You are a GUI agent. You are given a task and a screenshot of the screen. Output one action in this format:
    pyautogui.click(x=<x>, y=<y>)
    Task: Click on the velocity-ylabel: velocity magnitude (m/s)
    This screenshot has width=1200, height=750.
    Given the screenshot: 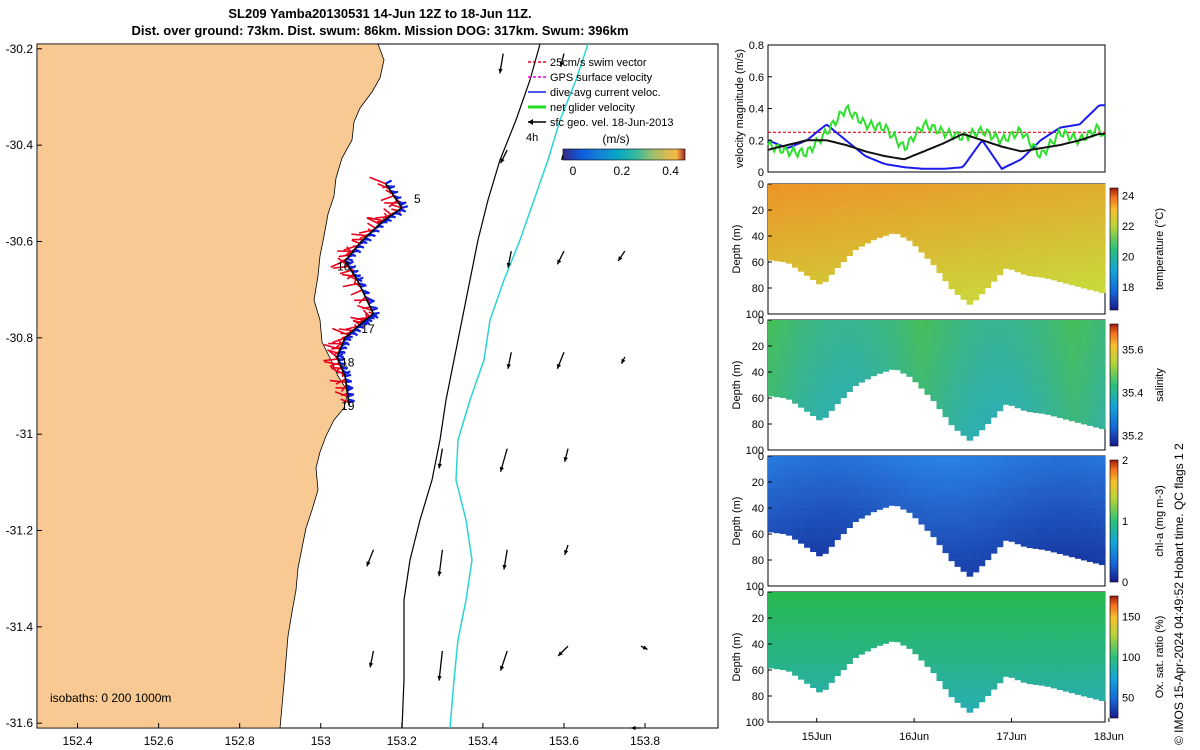 What is the action you would take?
    pyautogui.click(x=740, y=108)
    